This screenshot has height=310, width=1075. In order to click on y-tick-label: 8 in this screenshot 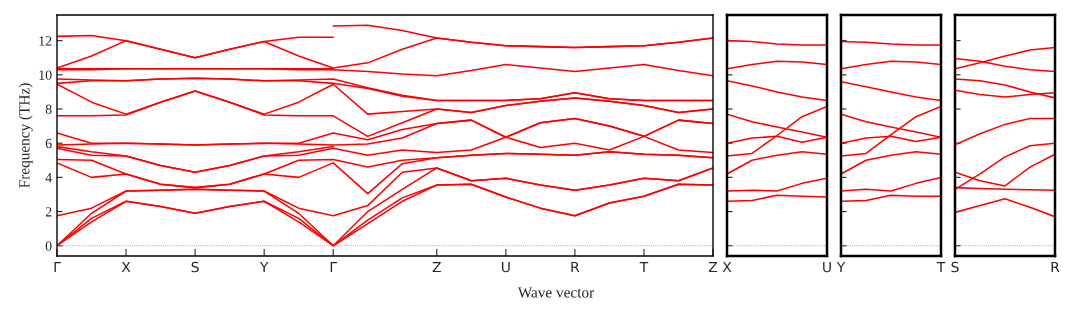, I will do `click(48, 109)`.